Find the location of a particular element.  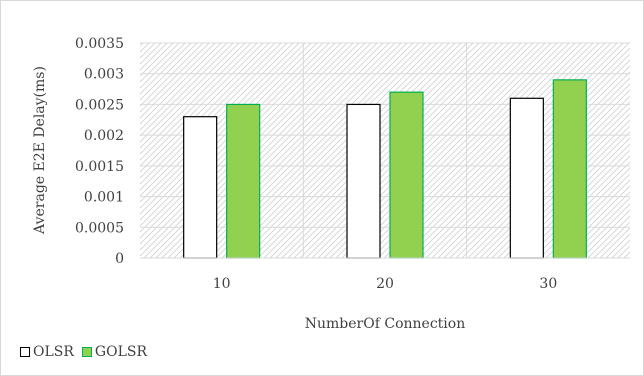

legend-swatch-golsr is located at coordinates (86, 352).